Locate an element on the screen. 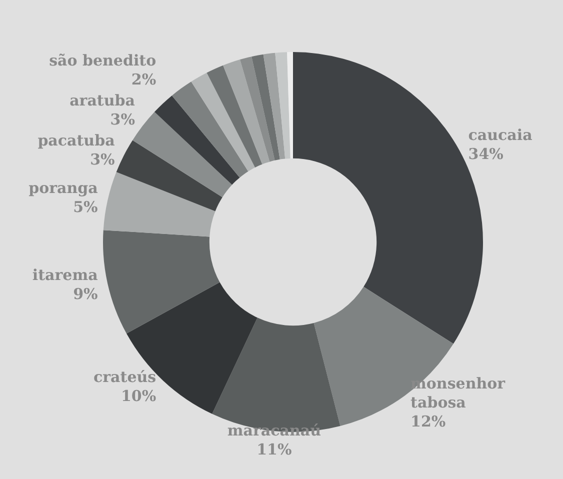  slice-label: aratuba is located at coordinates (103, 101).